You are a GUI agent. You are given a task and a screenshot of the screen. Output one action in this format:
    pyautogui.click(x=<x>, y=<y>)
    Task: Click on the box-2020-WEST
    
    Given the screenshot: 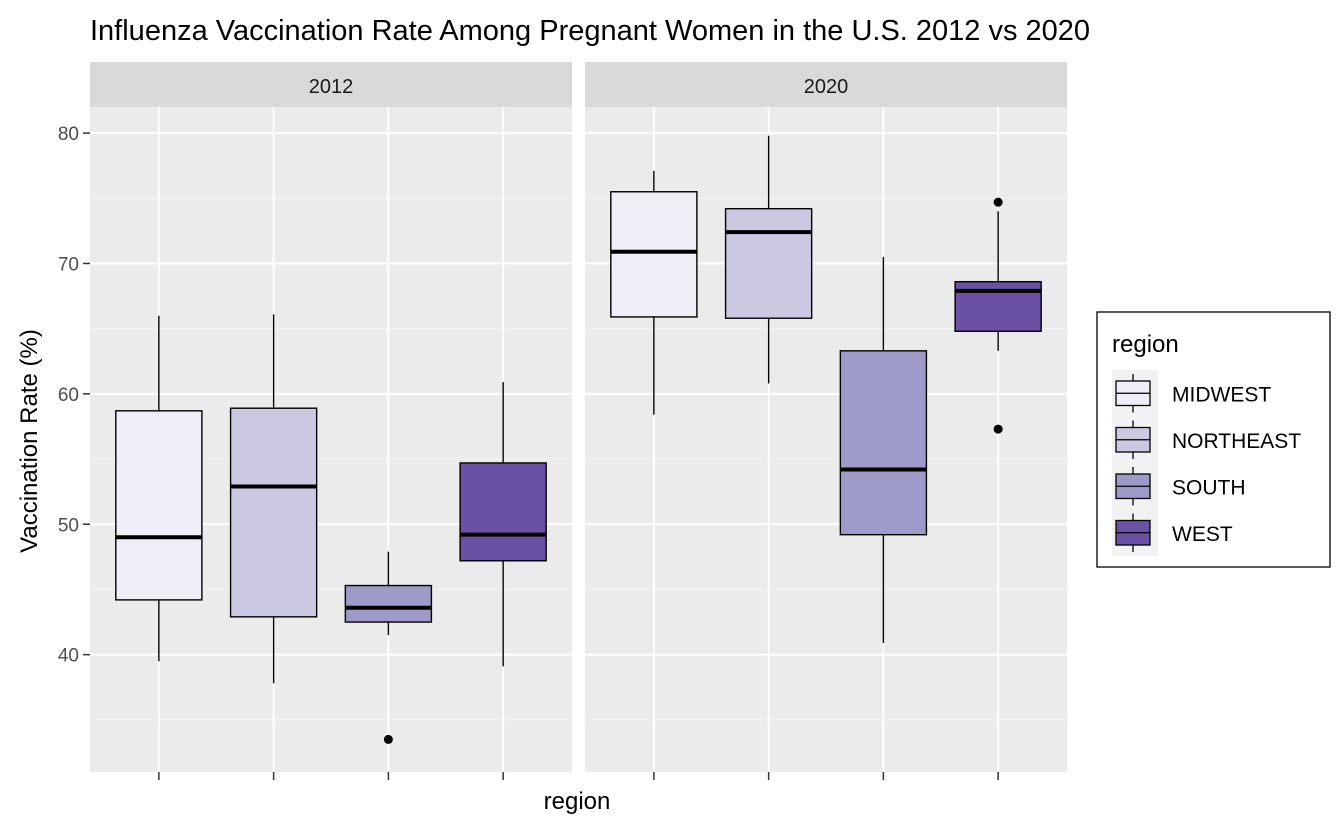 What is the action you would take?
    pyautogui.click(x=998, y=315)
    